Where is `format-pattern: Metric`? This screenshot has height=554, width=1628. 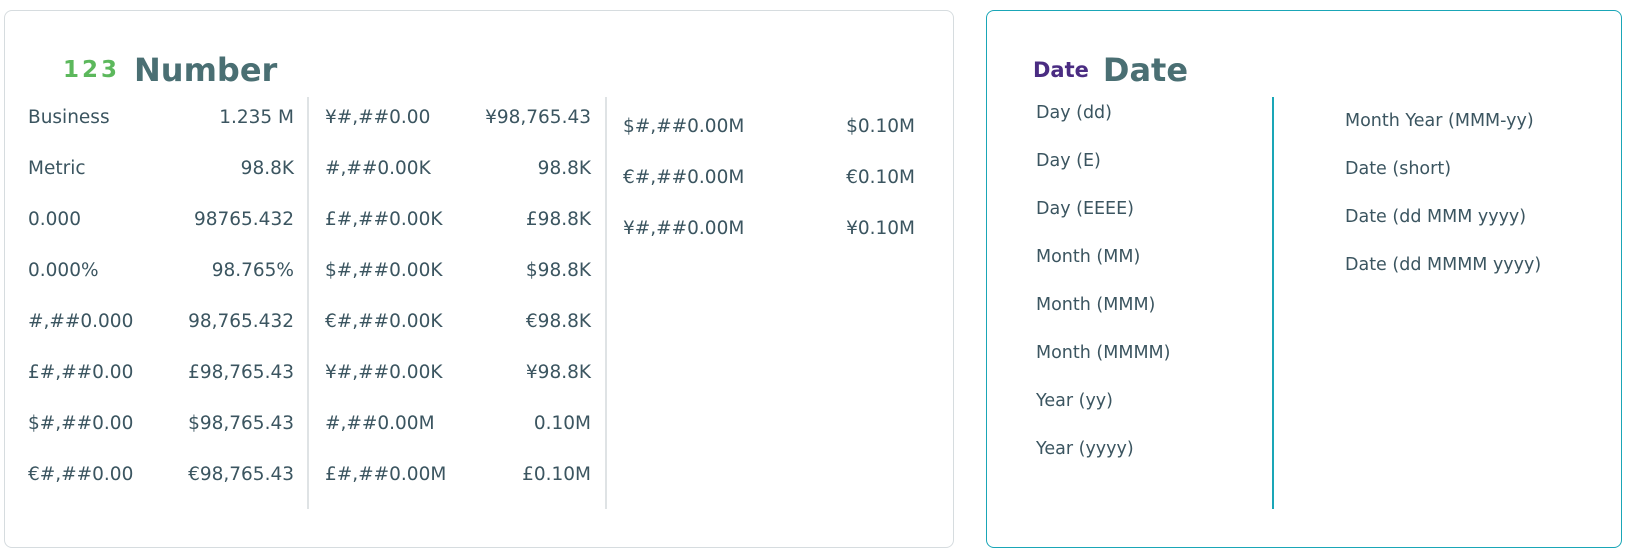 format-pattern: Metric is located at coordinates (57, 168).